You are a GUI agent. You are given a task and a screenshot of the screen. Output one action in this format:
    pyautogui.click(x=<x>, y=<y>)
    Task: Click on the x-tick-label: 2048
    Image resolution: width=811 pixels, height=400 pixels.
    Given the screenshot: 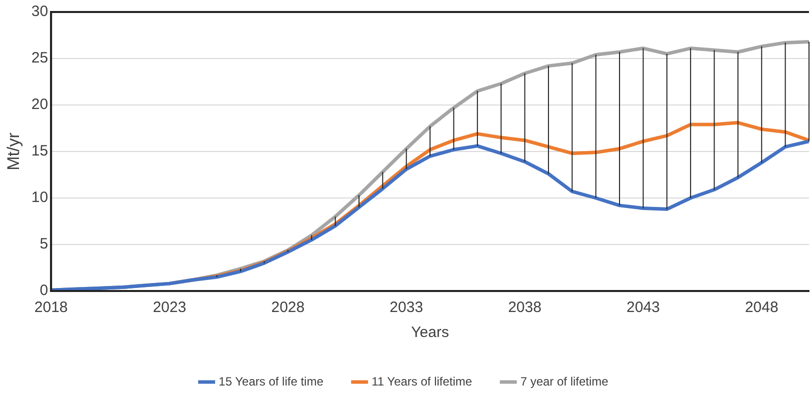 What is the action you would take?
    pyautogui.click(x=761, y=307)
    